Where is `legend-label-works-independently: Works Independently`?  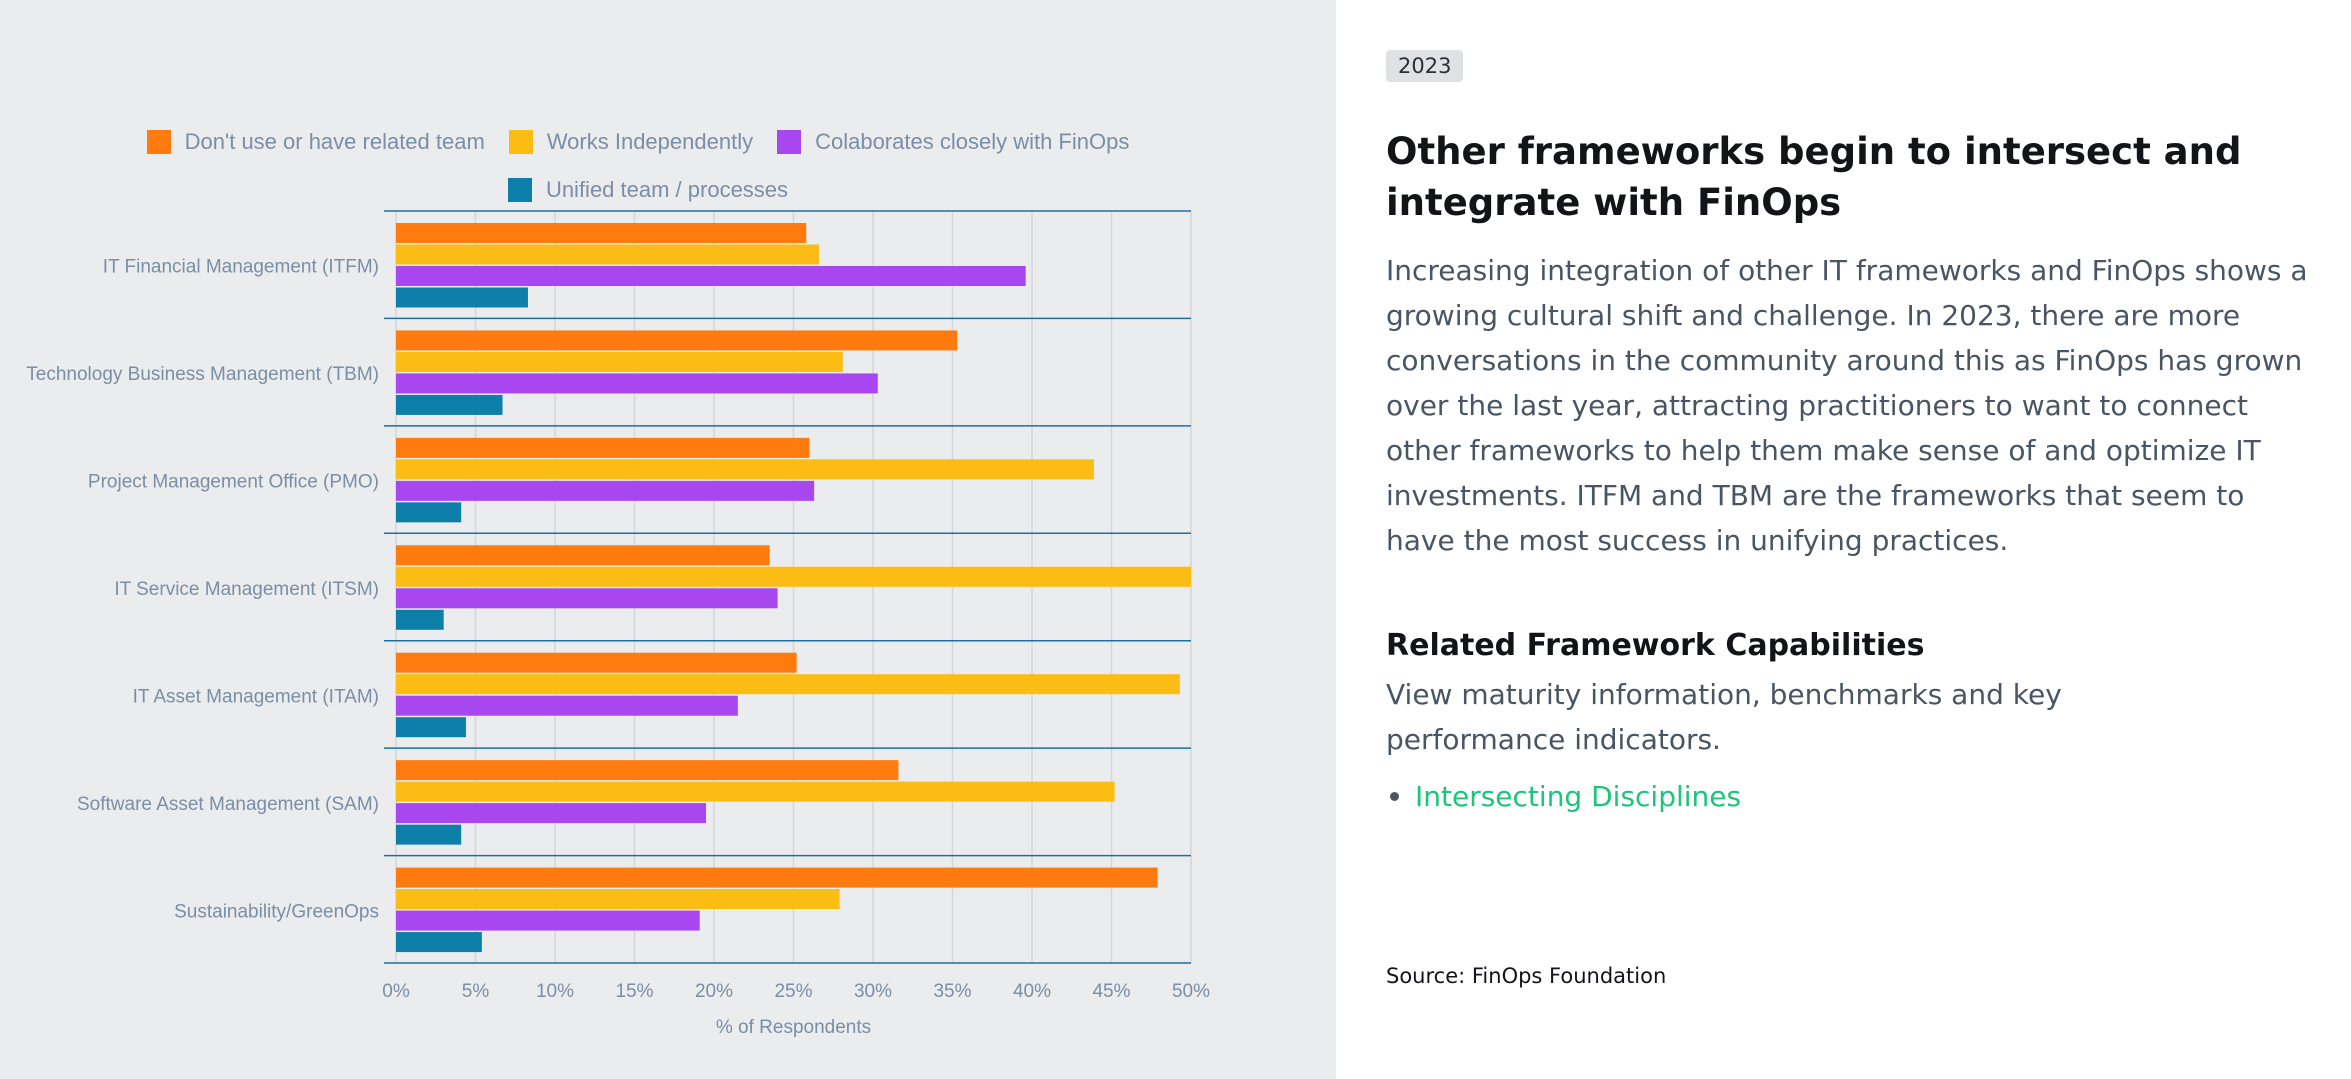
legend-label-works-independently: Works Independently is located at coordinates (650, 141).